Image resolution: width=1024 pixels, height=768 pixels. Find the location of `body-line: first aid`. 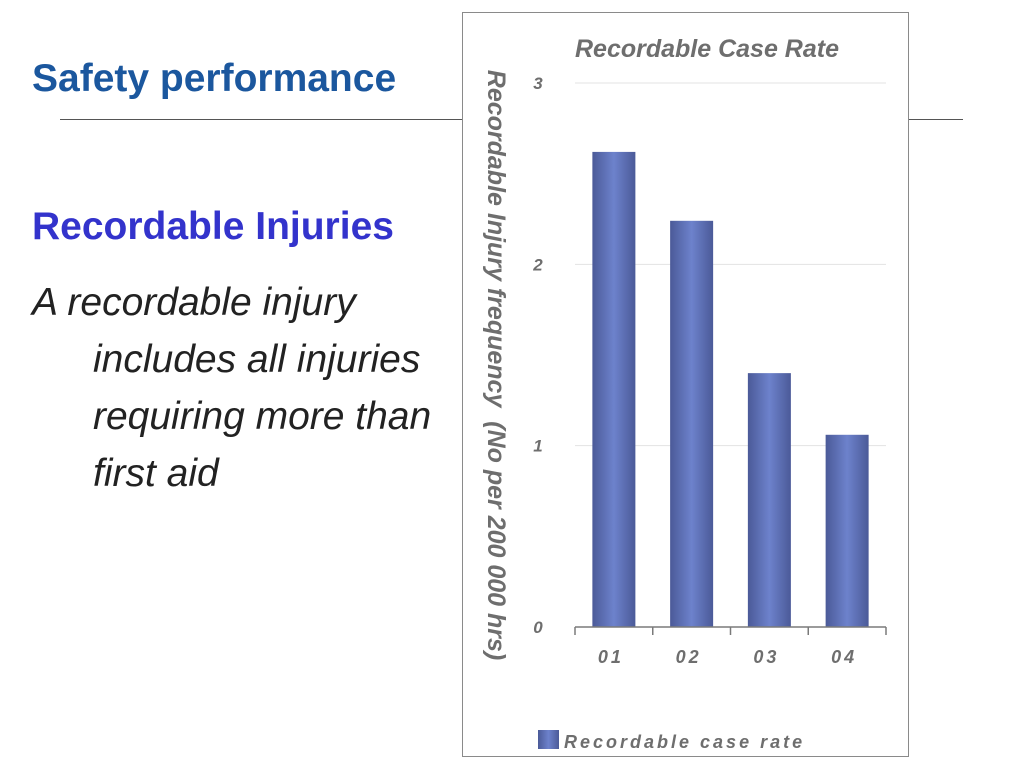

body-line: first aid is located at coordinates (156, 473).